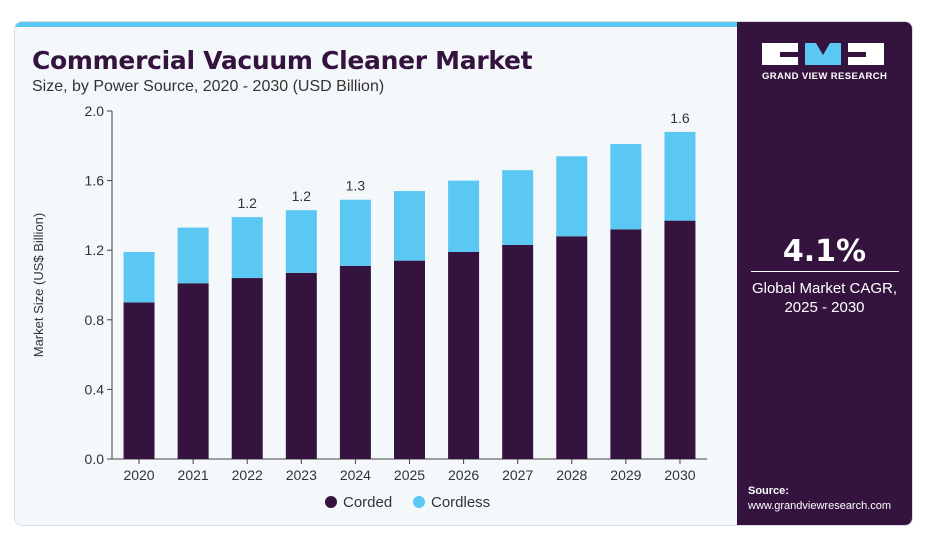 This screenshot has width=928, height=537. Describe the element at coordinates (464, 216) in the screenshot. I see `bar-cordless-2026` at that location.